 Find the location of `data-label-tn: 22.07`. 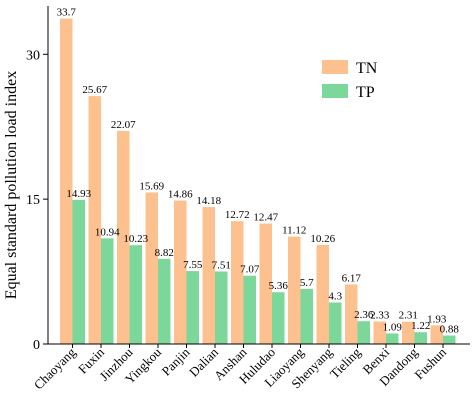

data-label-tn: 22.07 is located at coordinates (123, 125).